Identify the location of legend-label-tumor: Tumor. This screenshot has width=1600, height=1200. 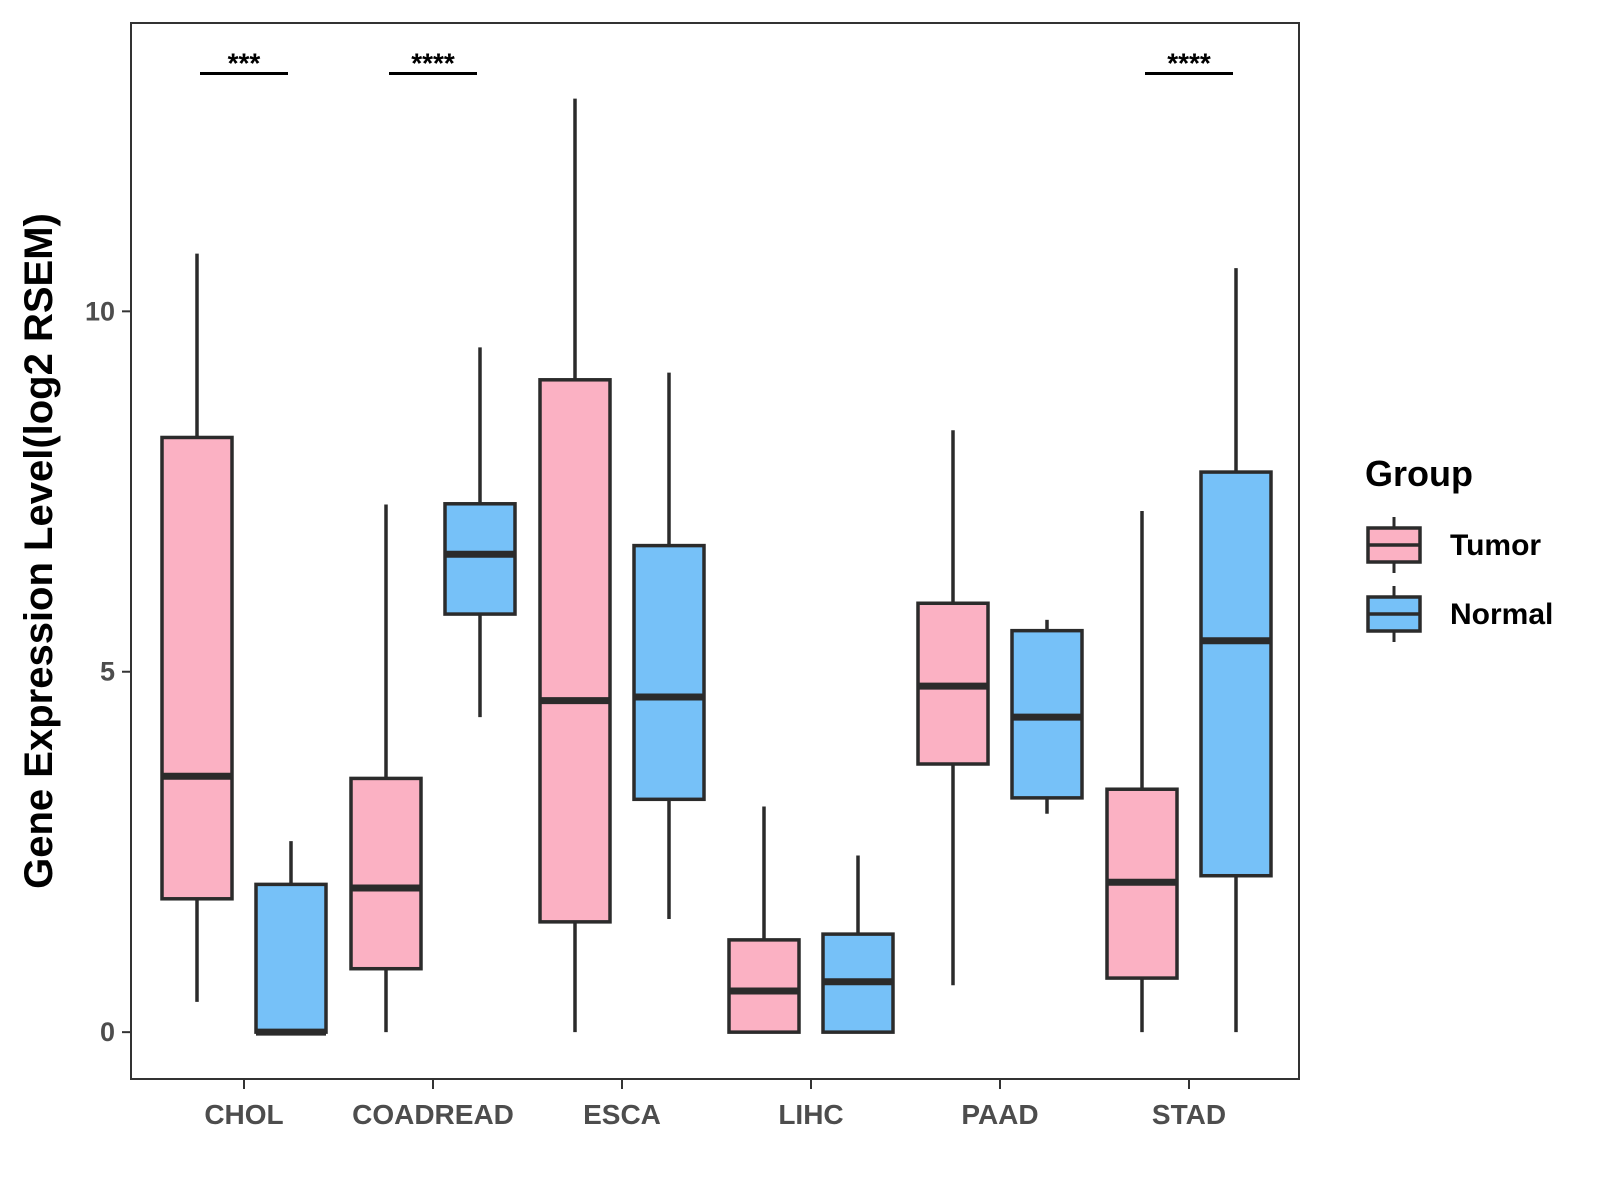
(1495, 545).